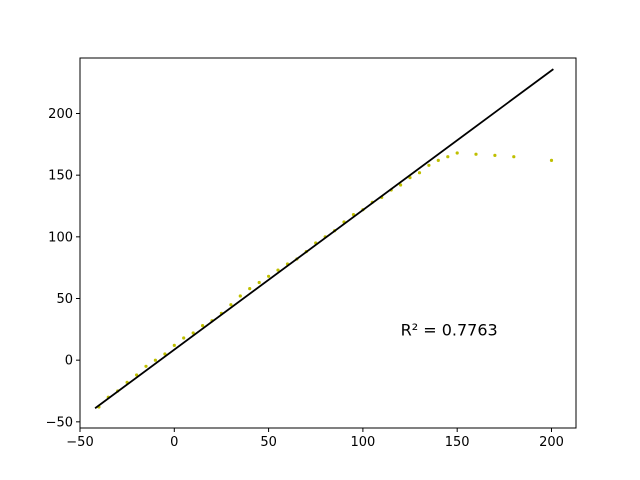  Describe the element at coordinates (551, 442) in the screenshot. I see `x-tick-label: 200` at that location.